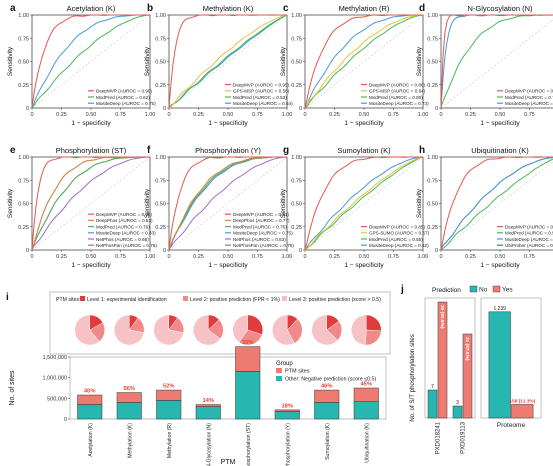 The height and width of the screenshot is (466, 553). I want to click on legend-swatch-no, so click(473, 289).